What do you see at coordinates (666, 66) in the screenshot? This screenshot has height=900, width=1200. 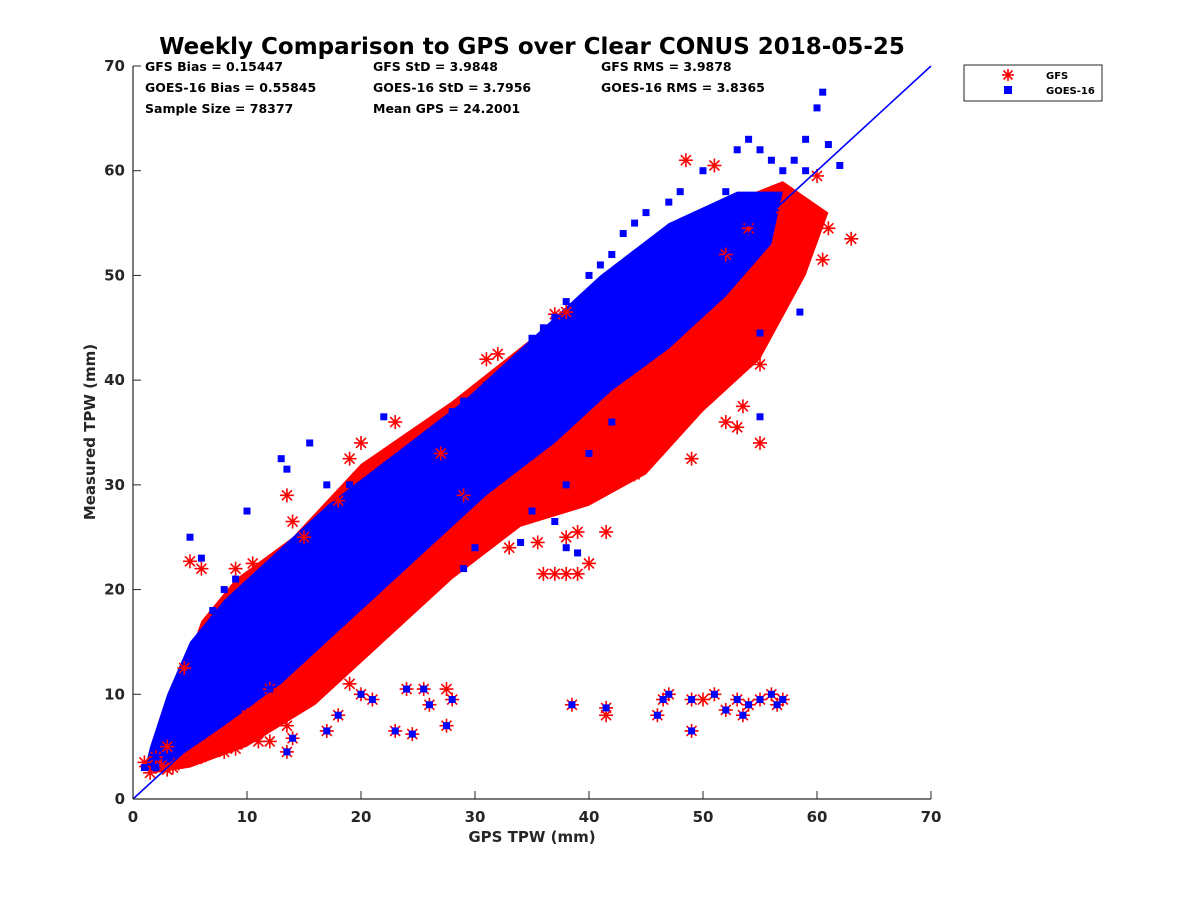 I see `gfs-rms-text: GFS RMS = 3.9878` at bounding box center [666, 66].